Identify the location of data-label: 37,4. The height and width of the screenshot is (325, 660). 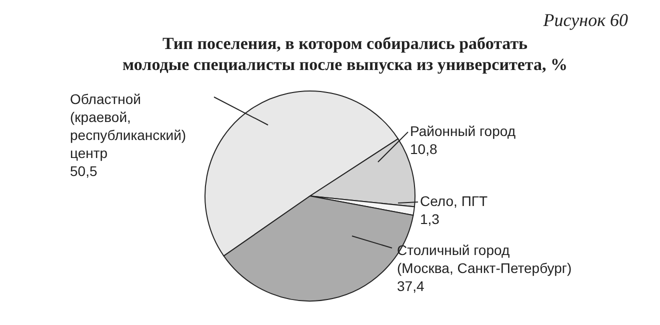
(410, 286).